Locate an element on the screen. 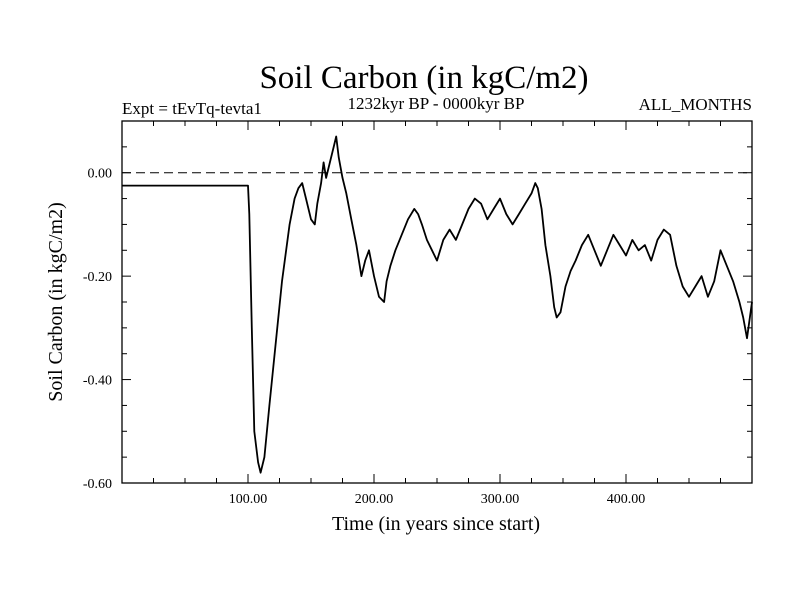 The width and height of the screenshot is (800, 600). x-axis-label: Time (in years since start) is located at coordinates (436, 524).